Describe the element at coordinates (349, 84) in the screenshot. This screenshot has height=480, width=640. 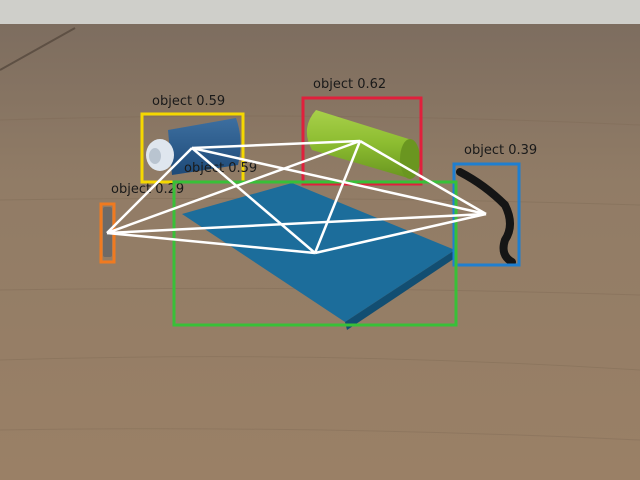
I see `detection-label-1: object 0.62` at that location.